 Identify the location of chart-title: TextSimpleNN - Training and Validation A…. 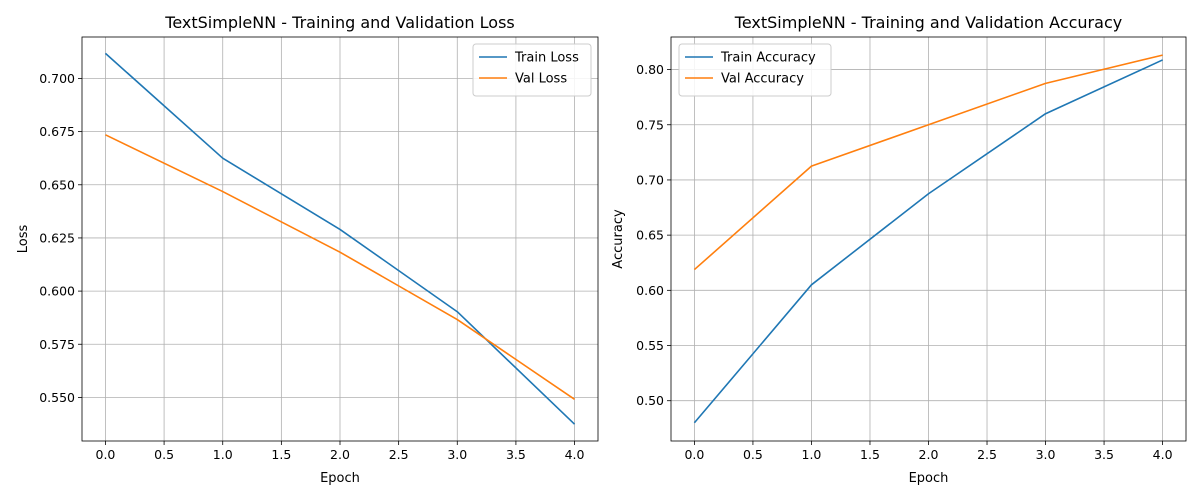
(928, 22).